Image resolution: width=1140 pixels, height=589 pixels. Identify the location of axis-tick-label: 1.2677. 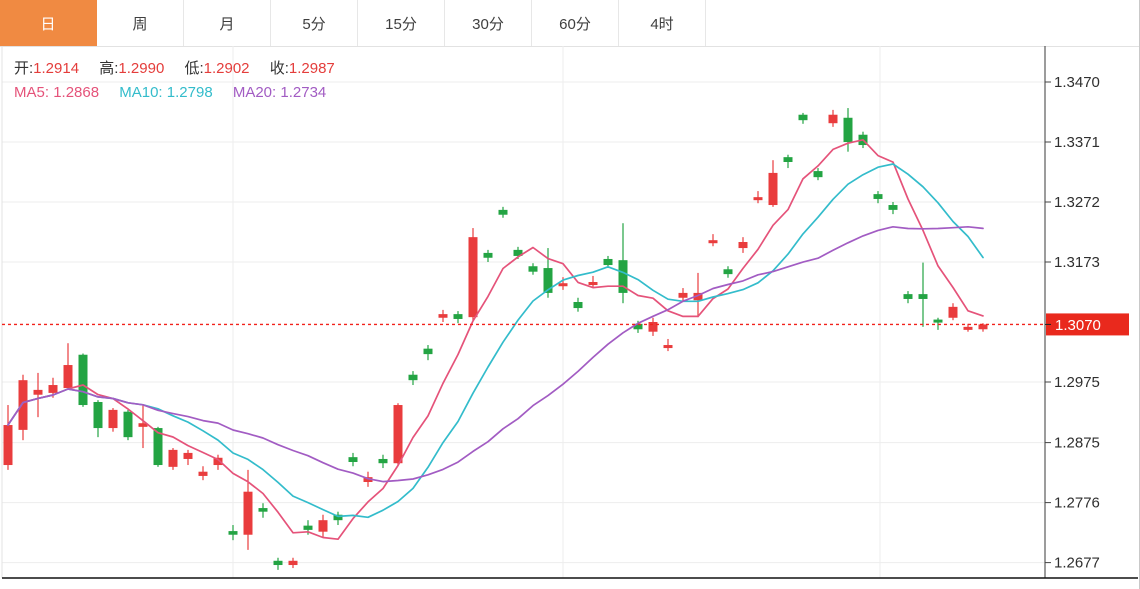
(1077, 563).